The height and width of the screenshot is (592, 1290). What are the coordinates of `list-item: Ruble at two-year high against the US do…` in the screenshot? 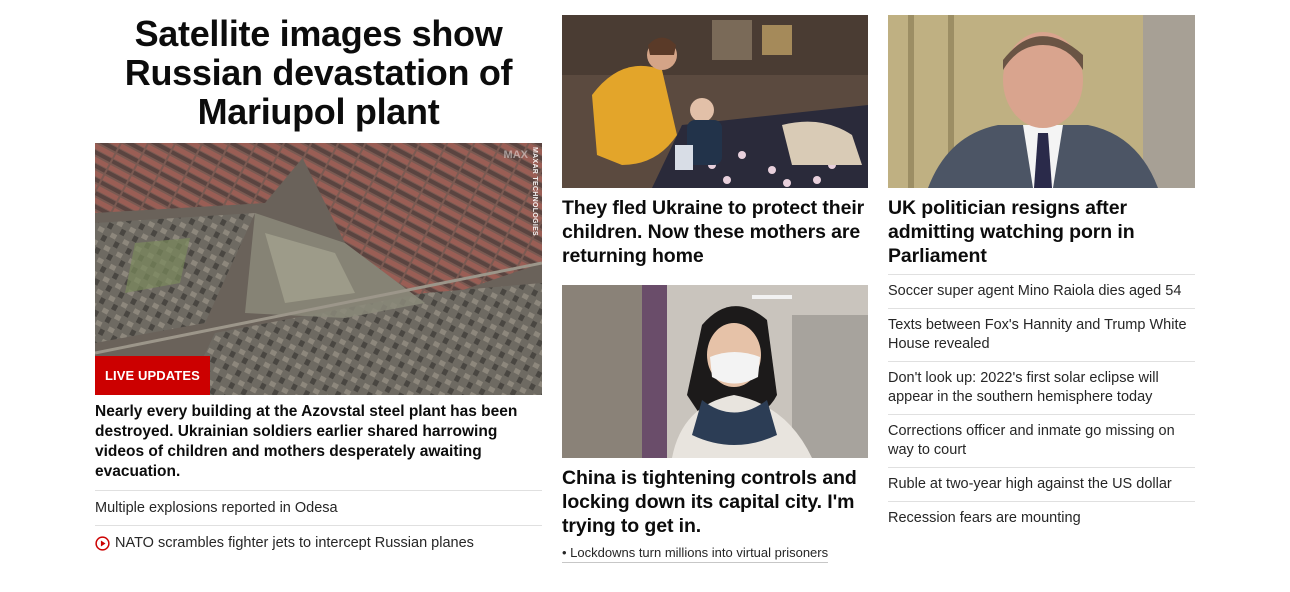 It's located at (1041, 484).